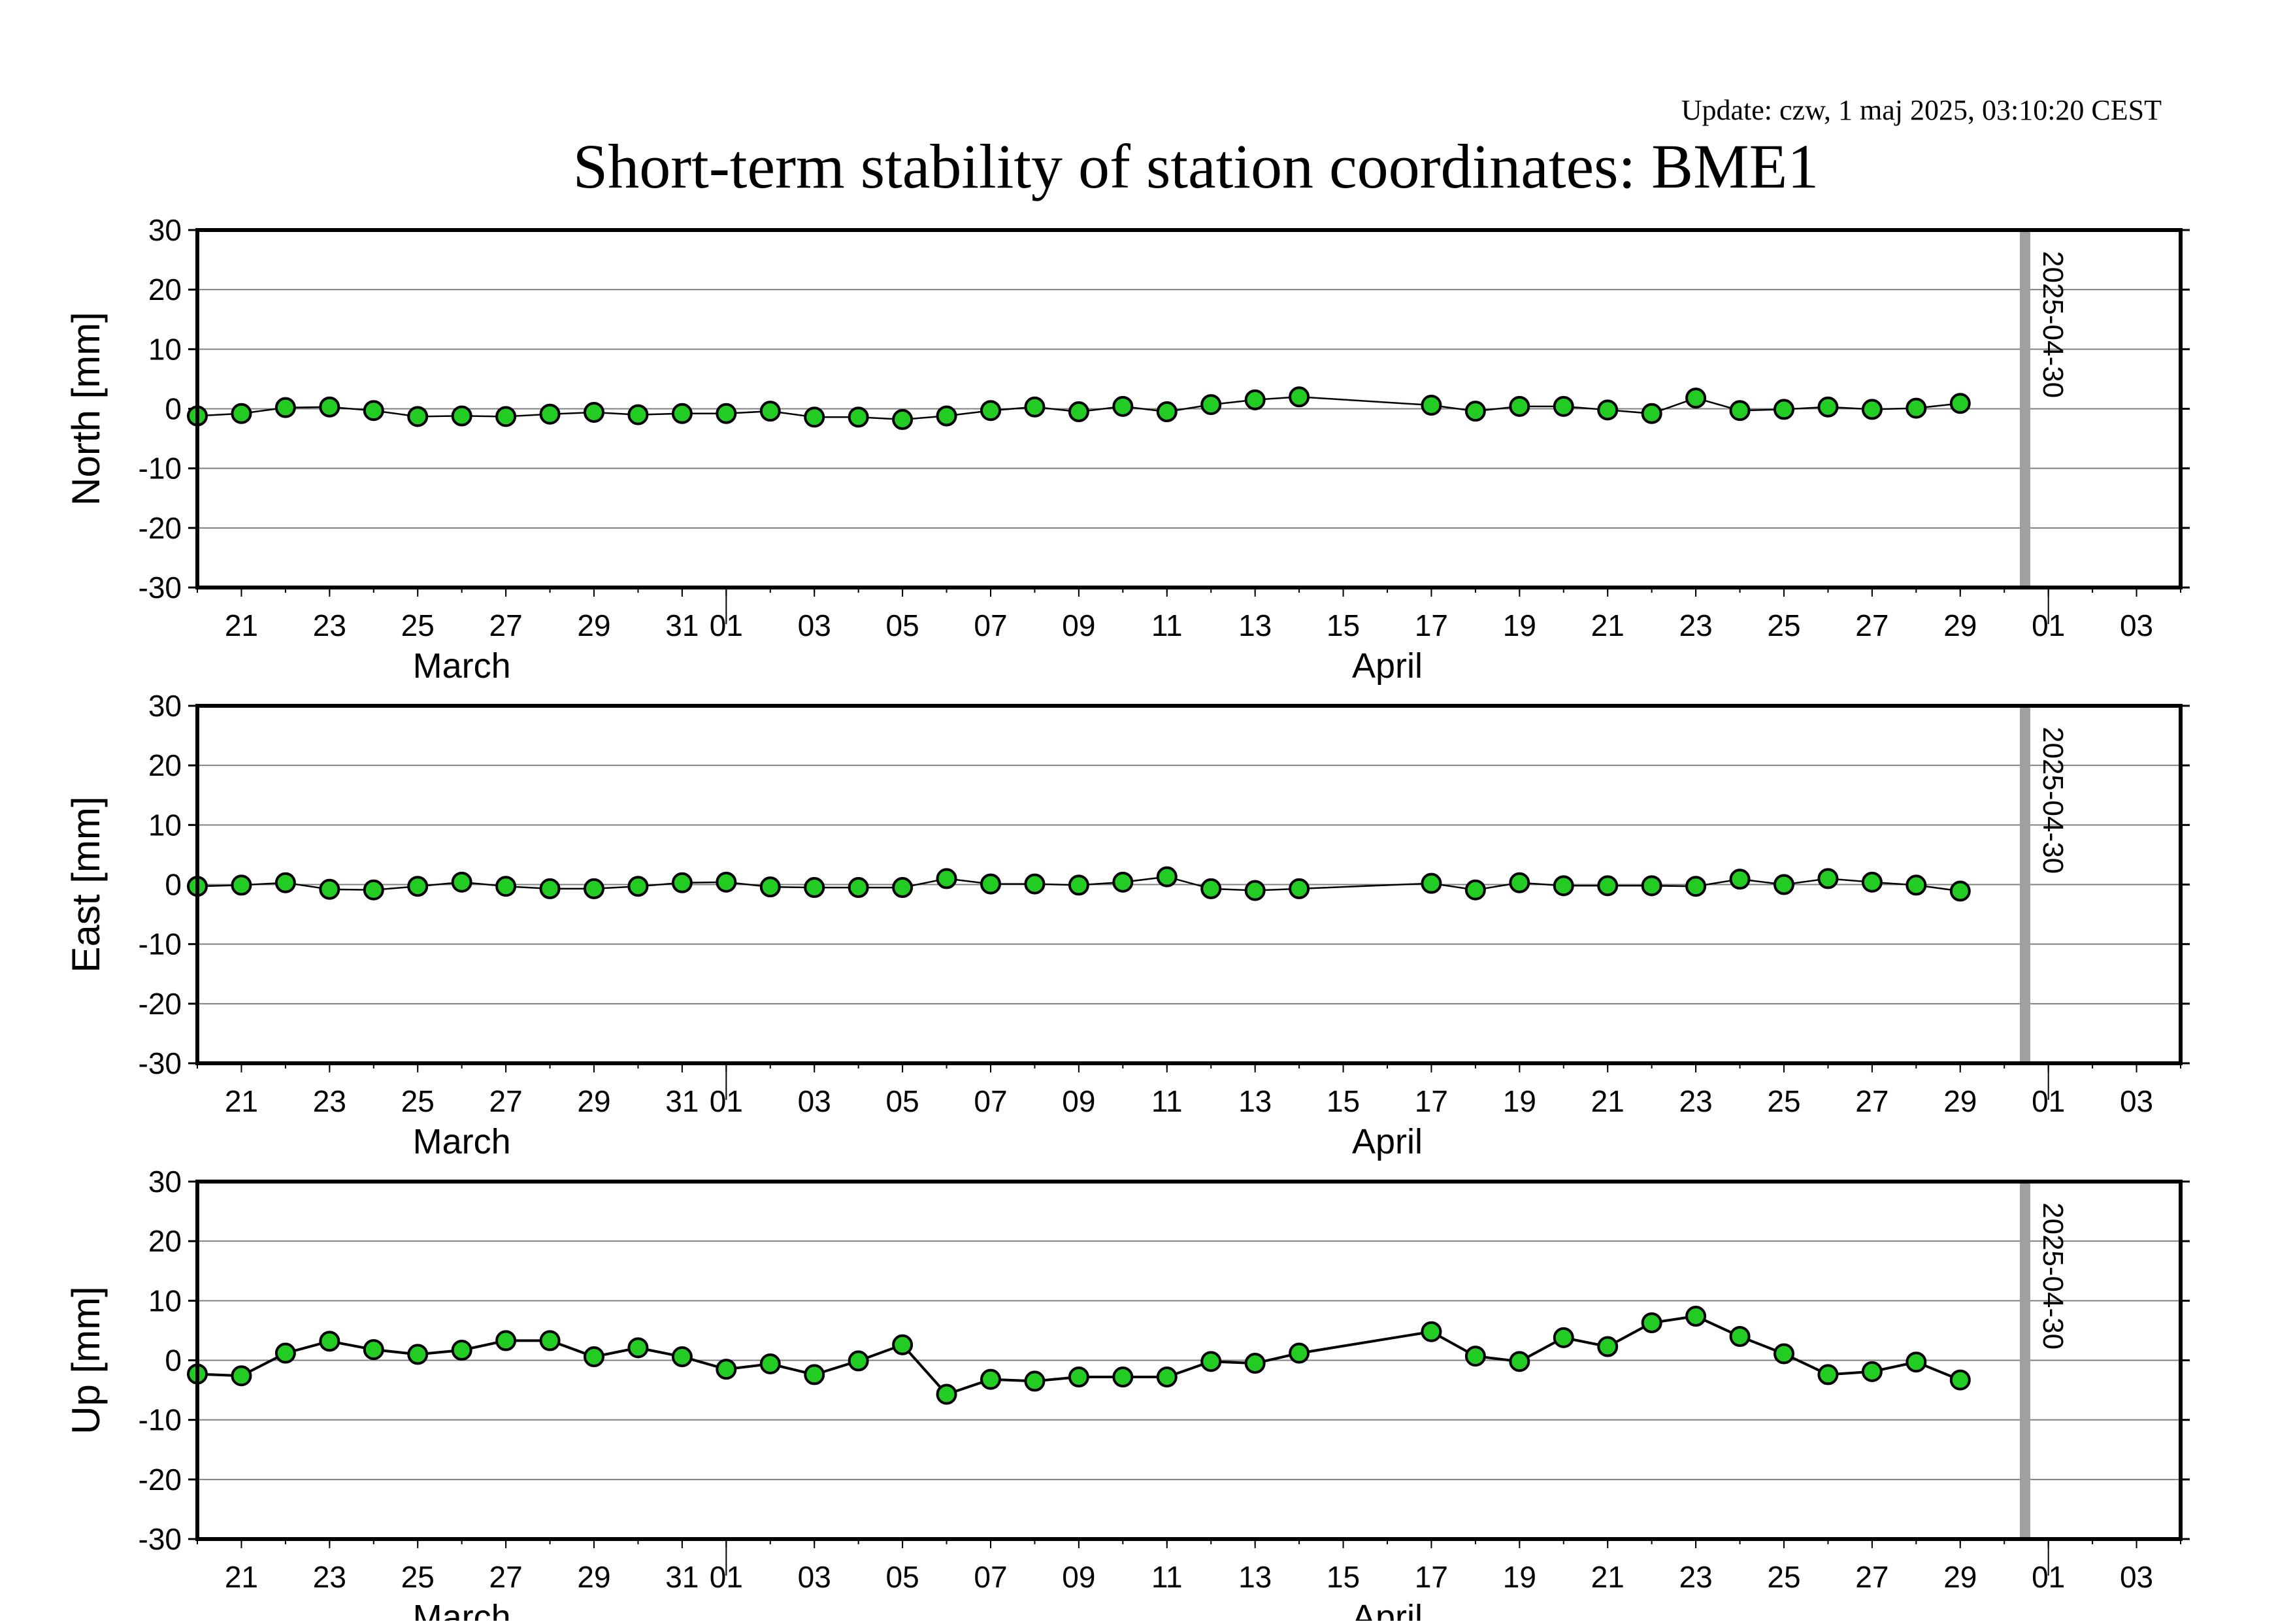  What do you see at coordinates (814, 625) in the screenshot?
I see `x-tick-label: 03` at bounding box center [814, 625].